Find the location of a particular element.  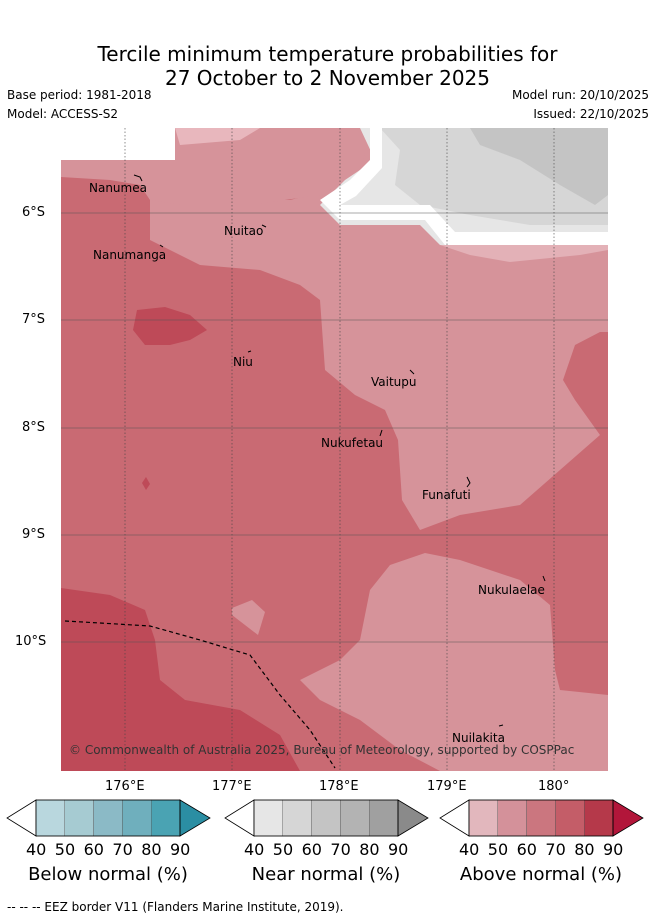

lat-label: 6°S is located at coordinates (34, 212).